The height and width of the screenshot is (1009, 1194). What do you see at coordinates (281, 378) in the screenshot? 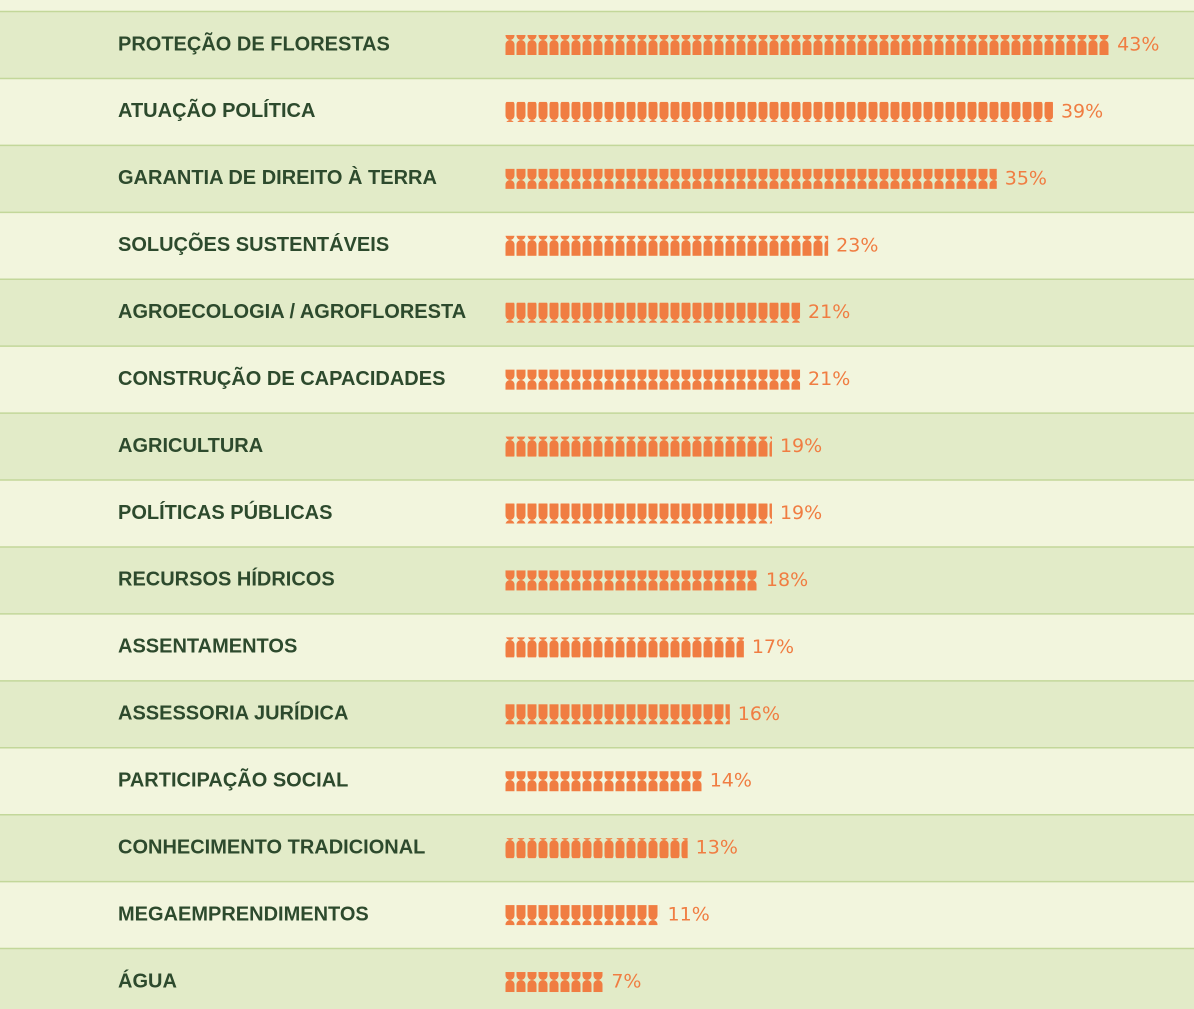
I see `category-label: CONSTRUÇÃO DE CAPACIDADES` at bounding box center [281, 378].